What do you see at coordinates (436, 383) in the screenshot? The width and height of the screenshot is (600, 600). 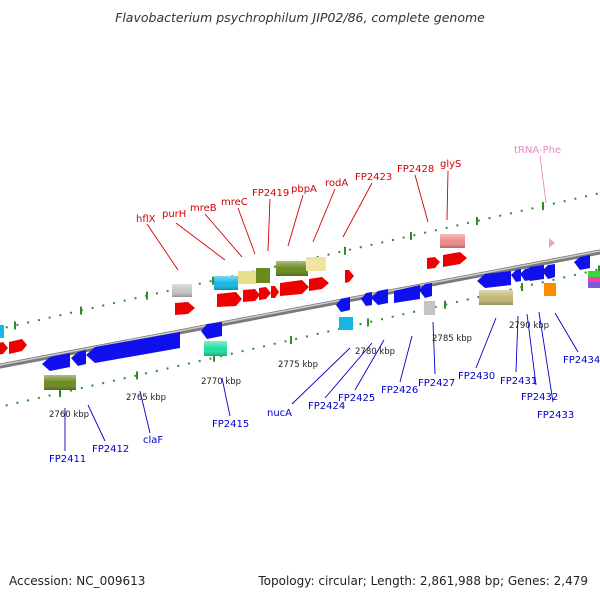 I see `gene-label-fp2427: FP2427` at bounding box center [436, 383].